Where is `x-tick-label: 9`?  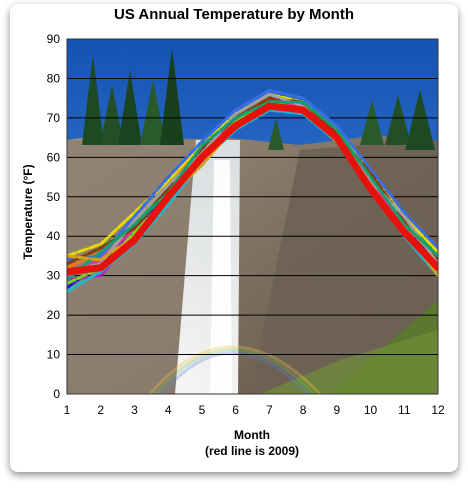
x-tick-label: 9 is located at coordinates (336, 410).